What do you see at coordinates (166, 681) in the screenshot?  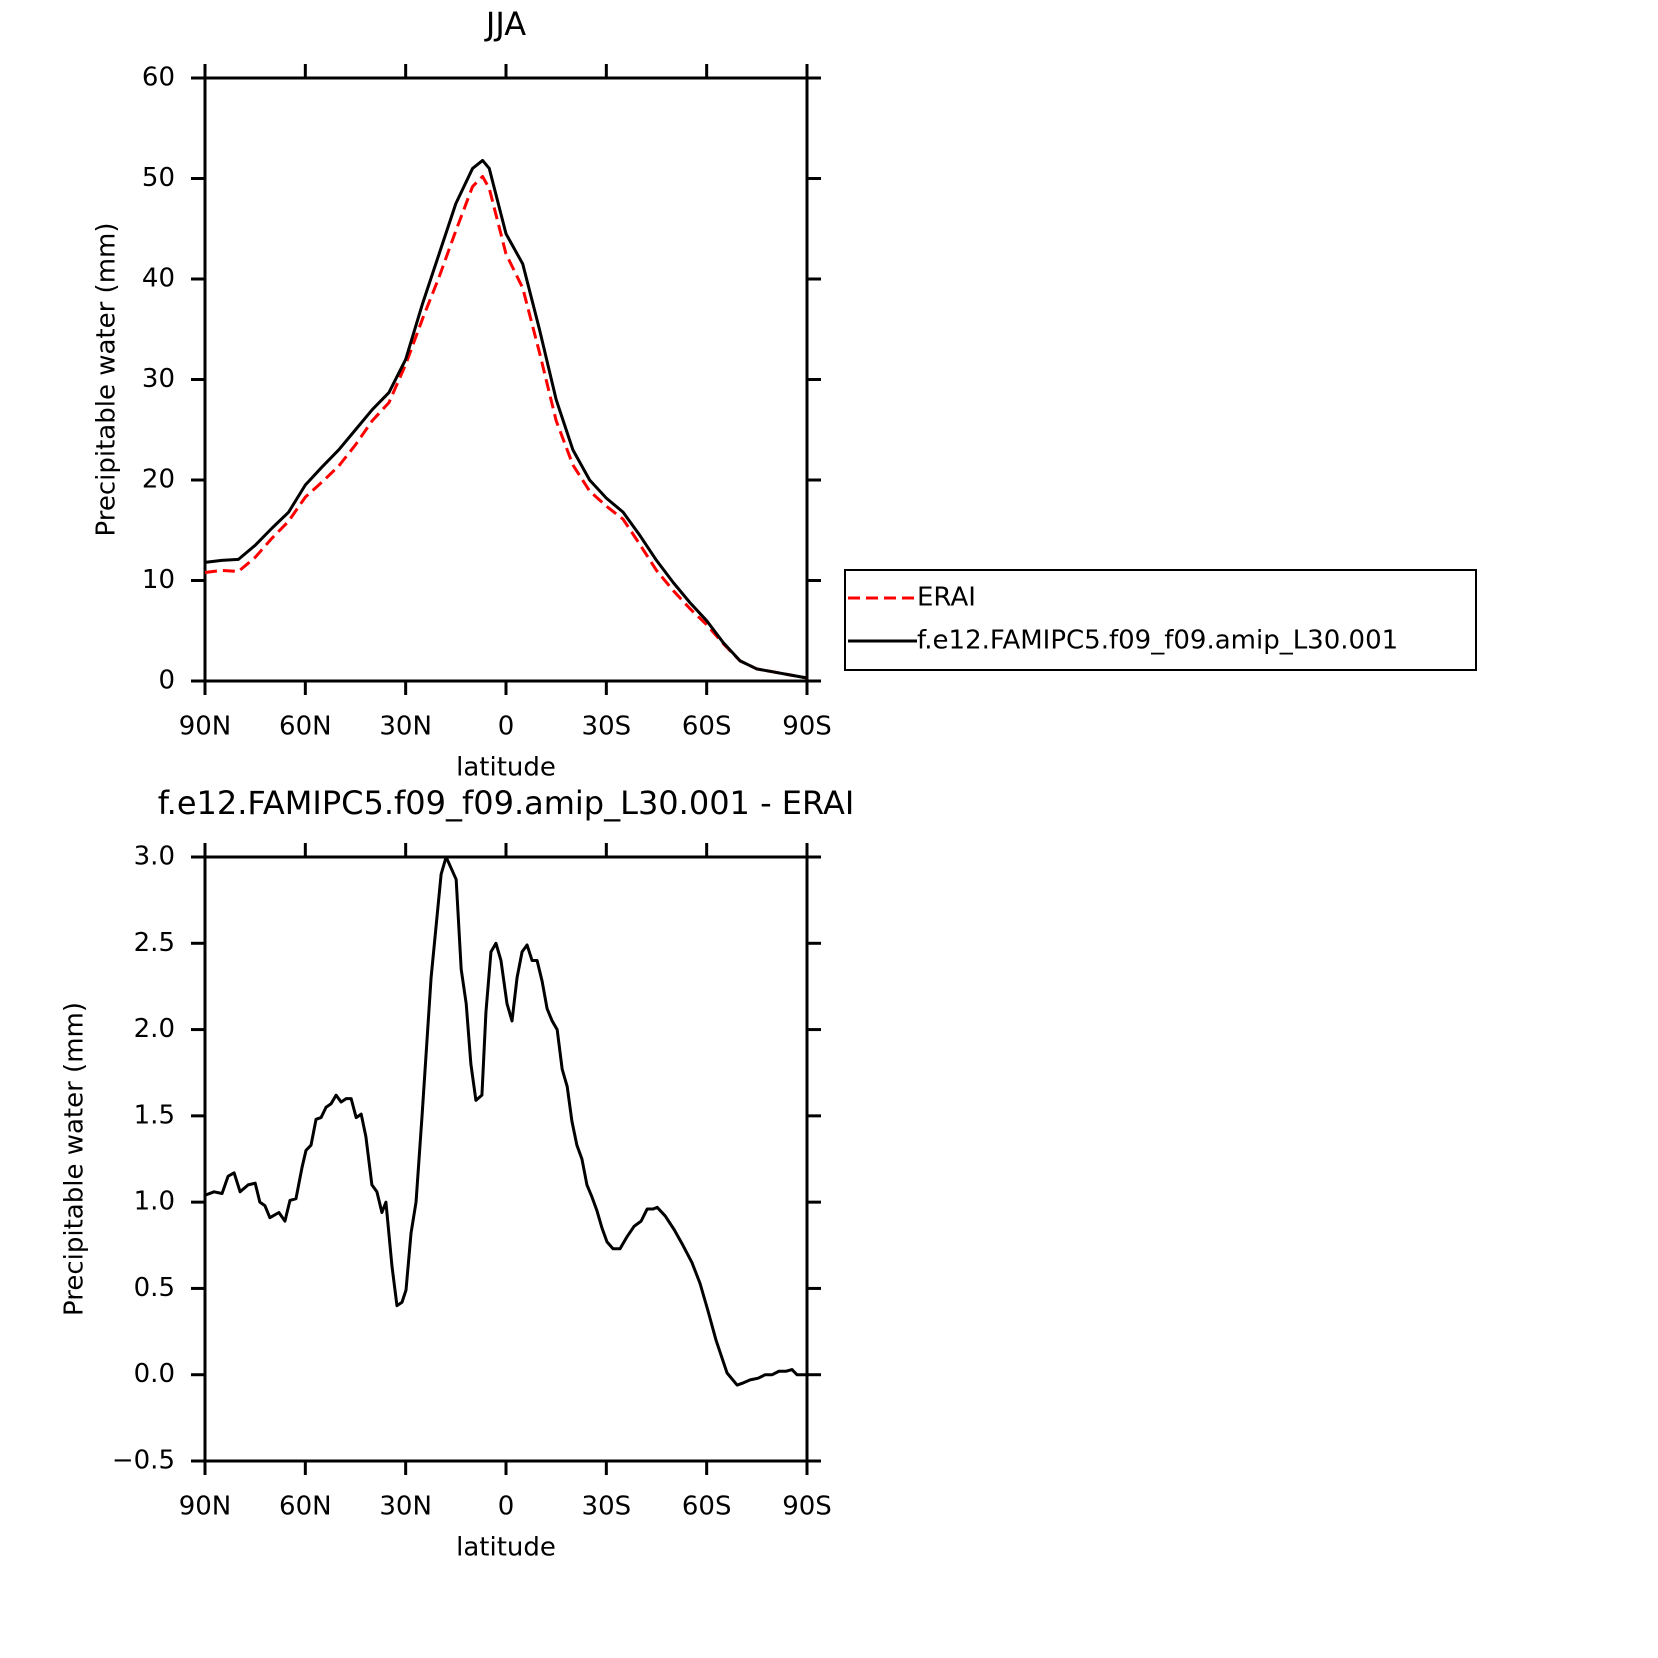 I see `y-tick-label: 0` at bounding box center [166, 681].